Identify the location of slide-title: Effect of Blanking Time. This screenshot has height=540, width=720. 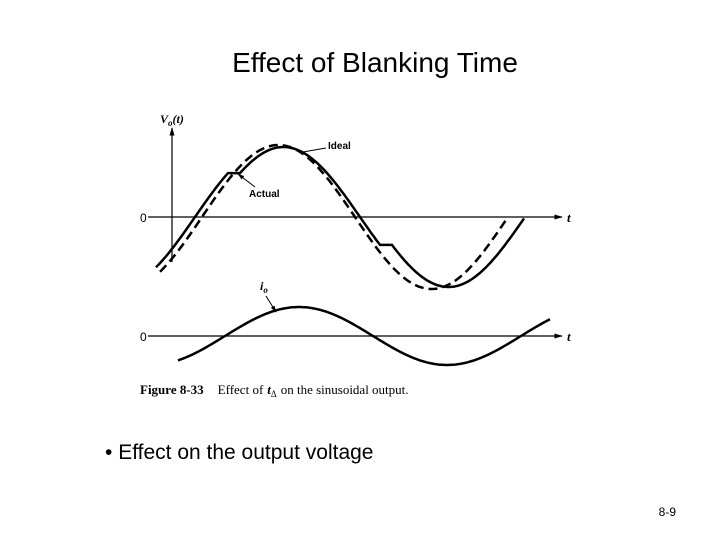
(375, 62).